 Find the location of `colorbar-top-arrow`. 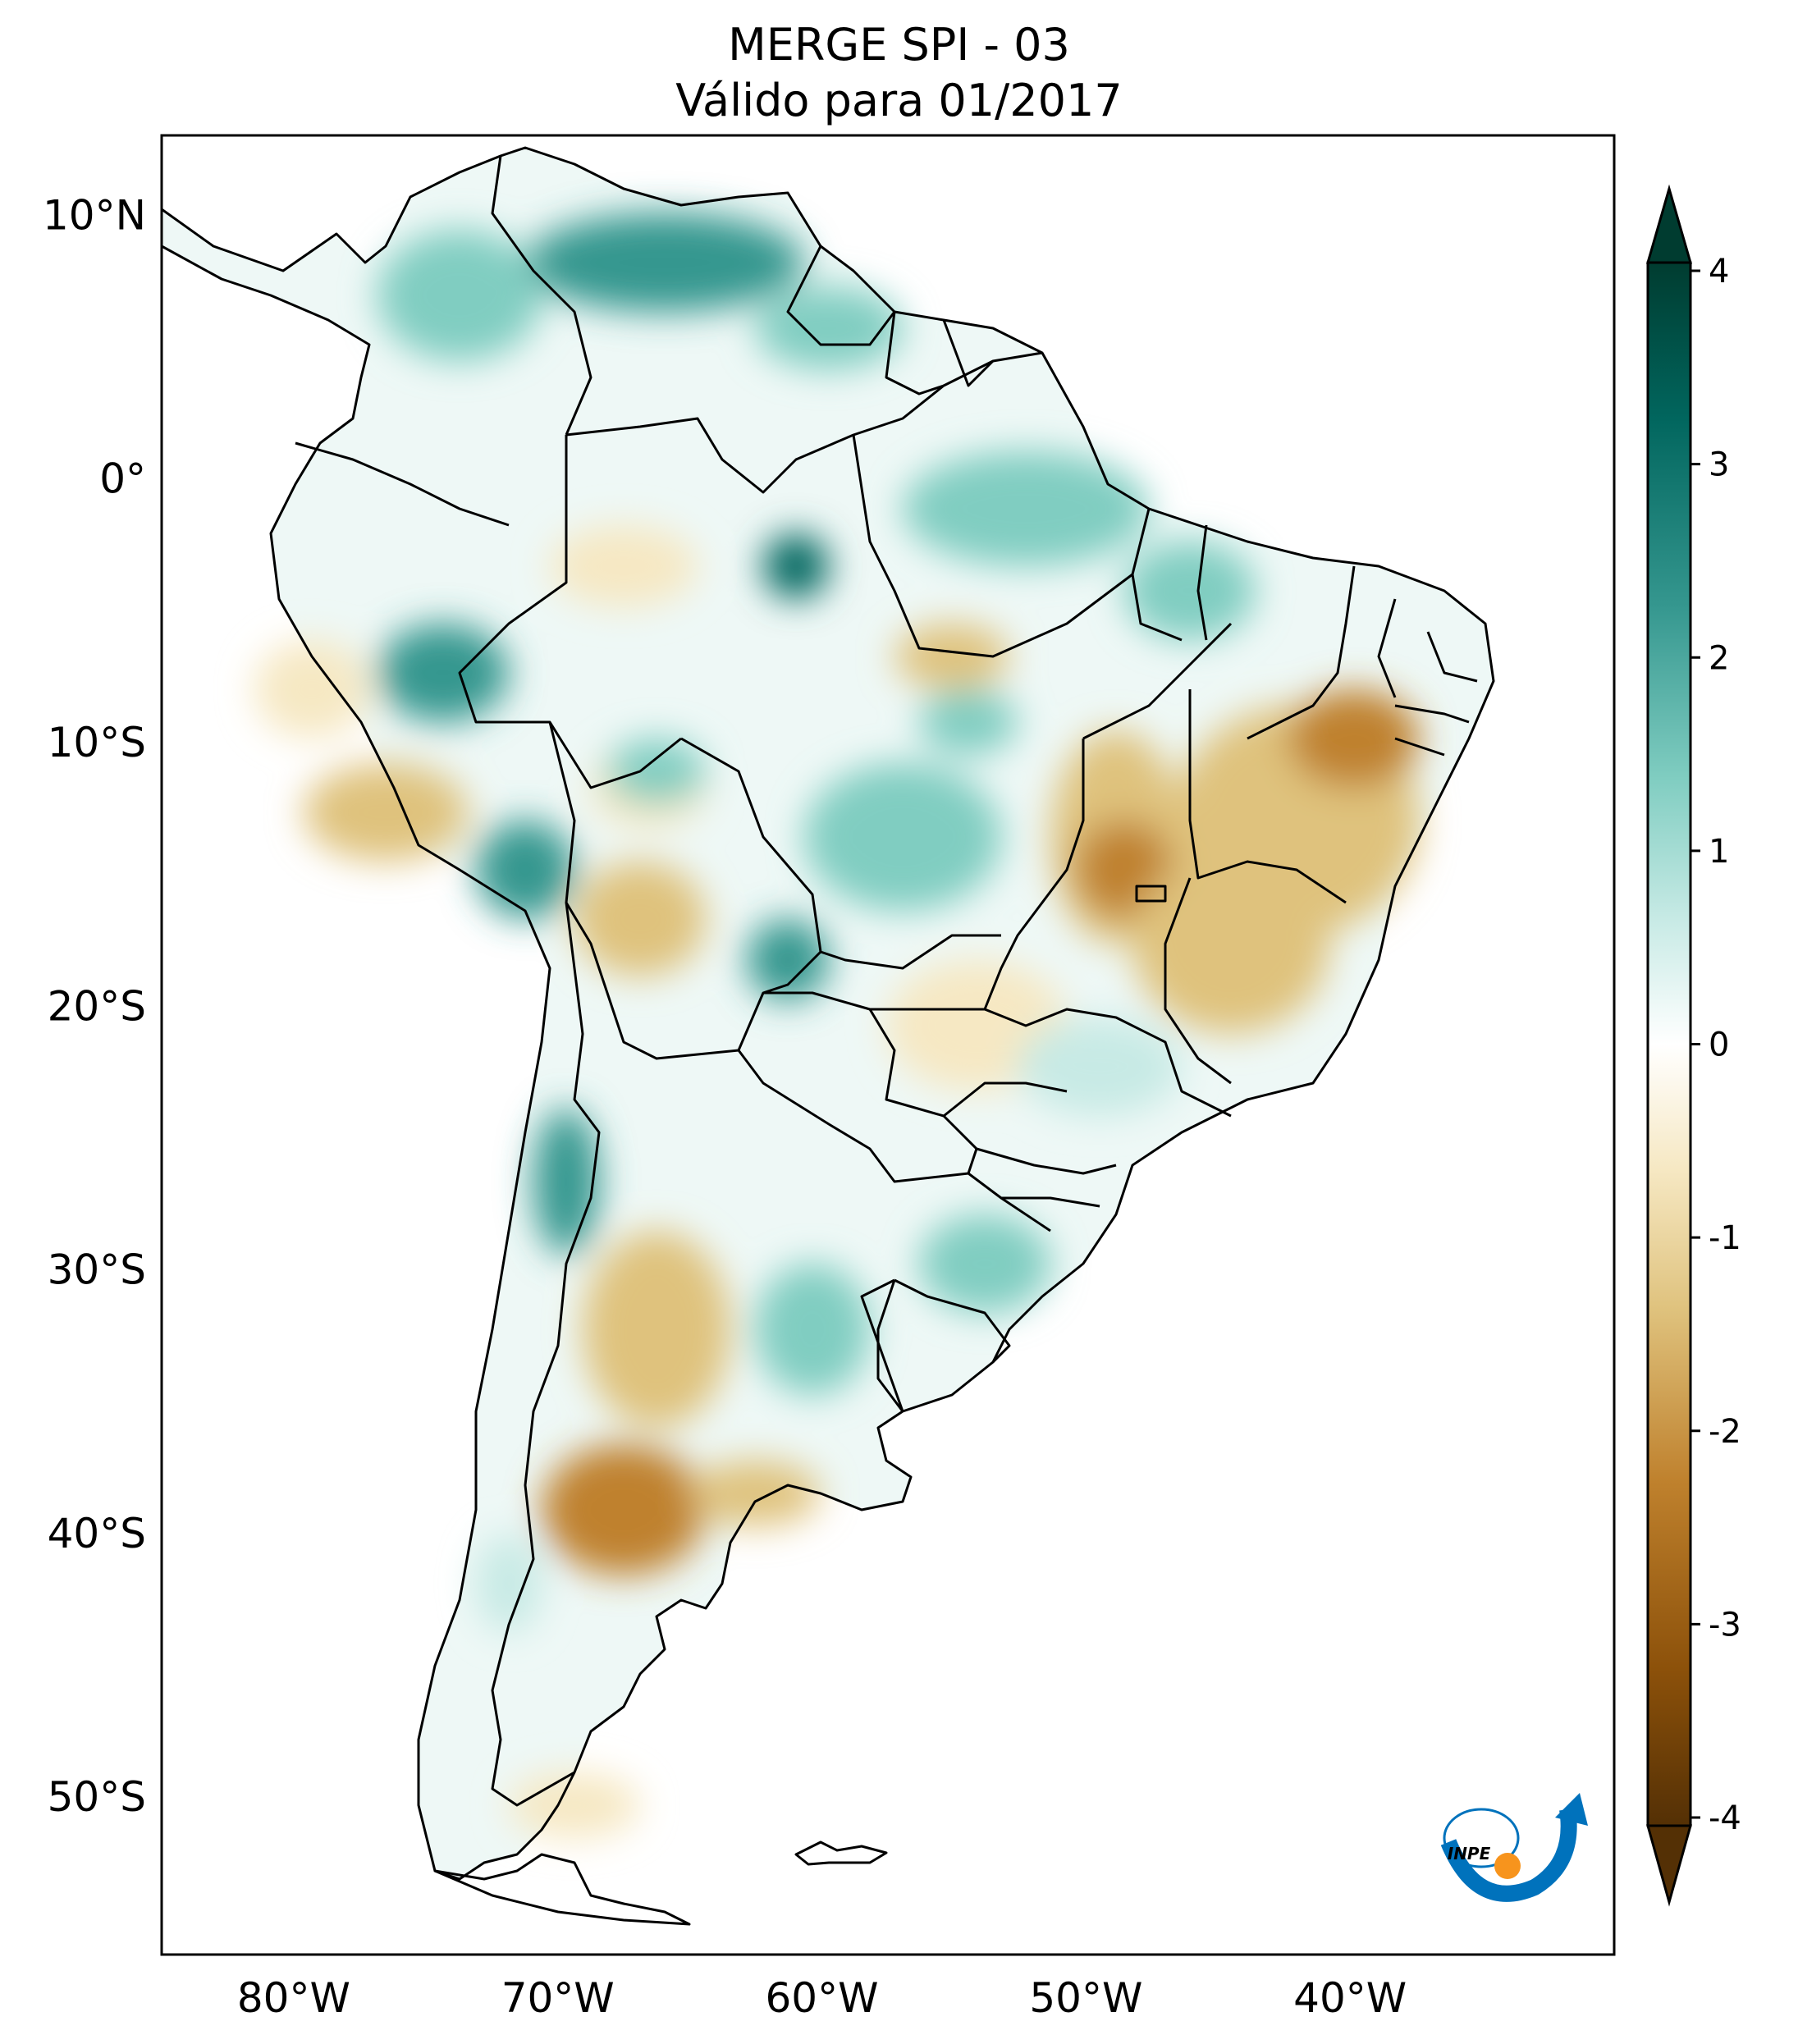

colorbar-top-arrow is located at coordinates (1669, 224).